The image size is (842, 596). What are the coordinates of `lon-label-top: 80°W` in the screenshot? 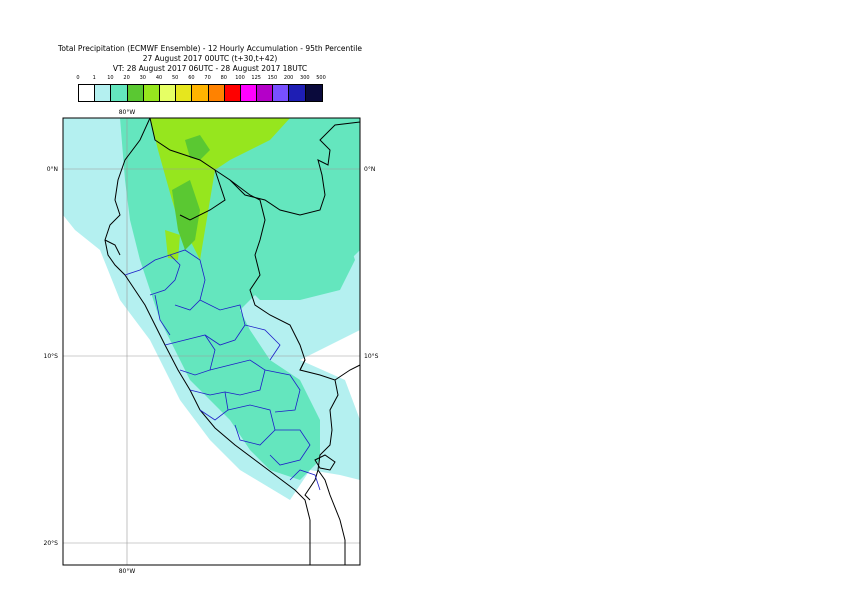 It's located at (127, 112).